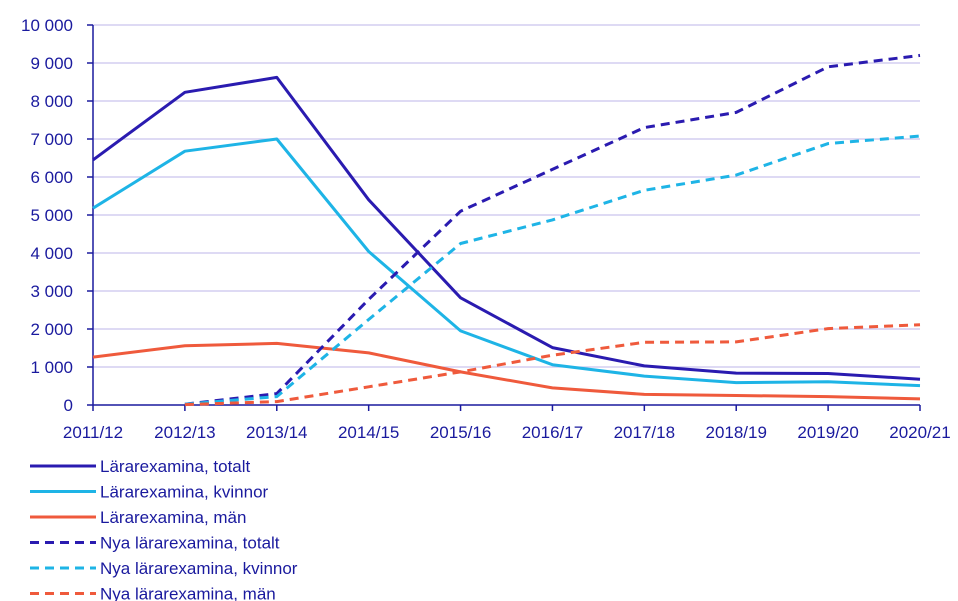  Describe the element at coordinates (184, 432) in the screenshot. I see `x-tick-label: 2012/13` at that location.